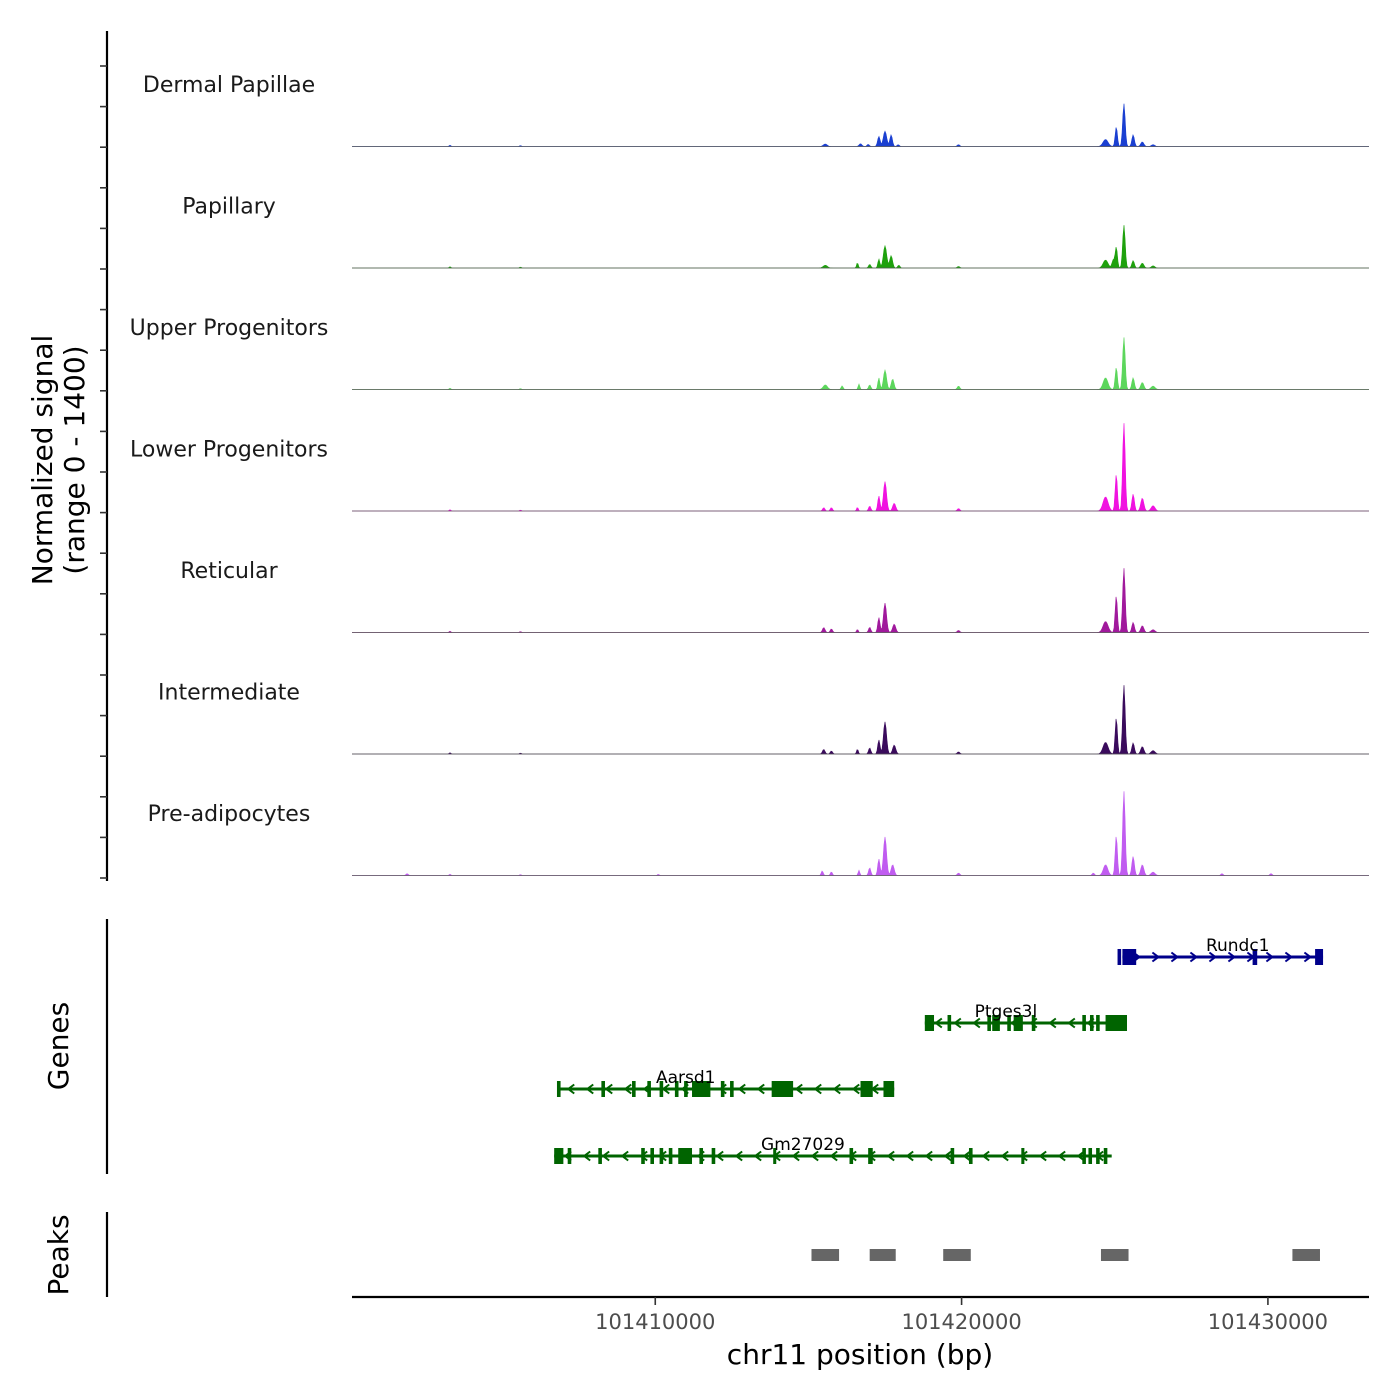 This screenshot has width=1400, height=1400. Describe the element at coordinates (758, 833) in the screenshot. I see `track-pre-adipocytes: Pre-adipocytes` at that location.